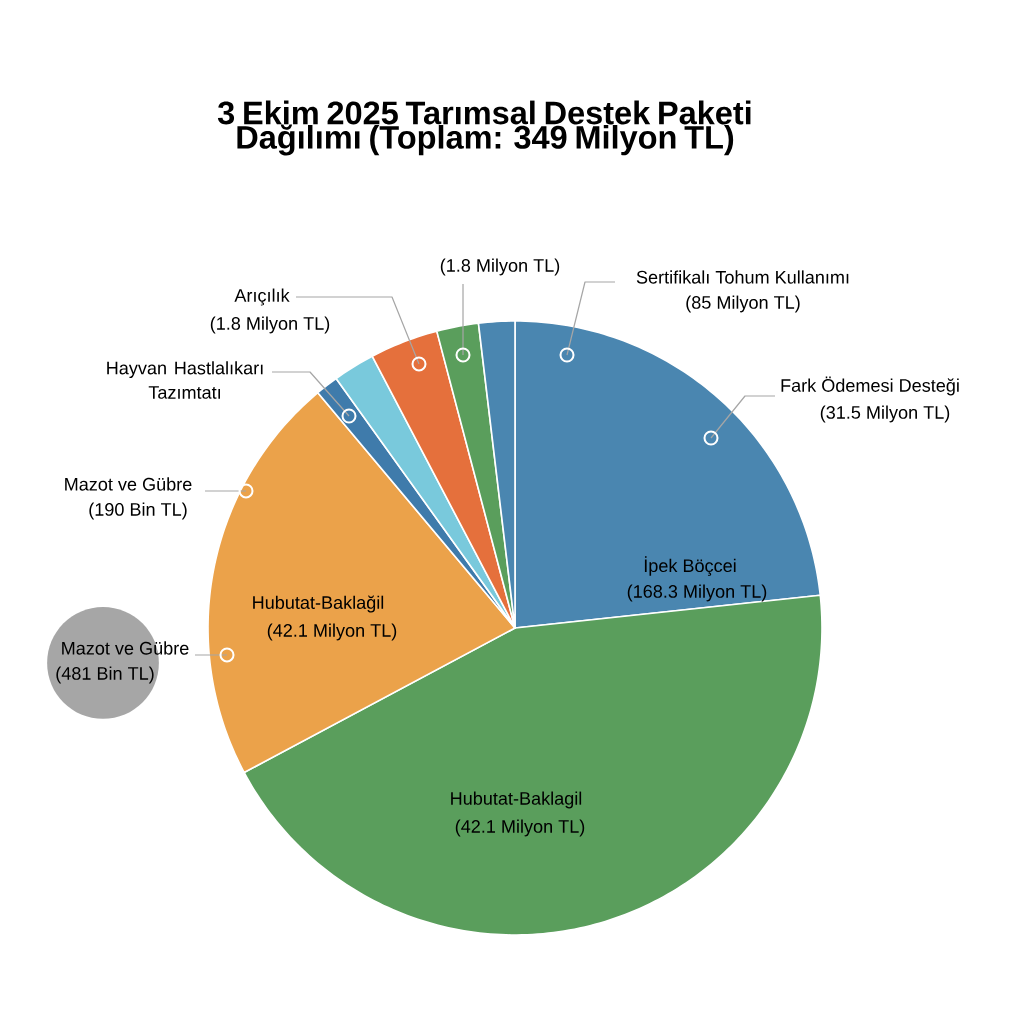 The image size is (1024, 1024). I want to click on slice-label: Arıçılık, so click(262, 297).